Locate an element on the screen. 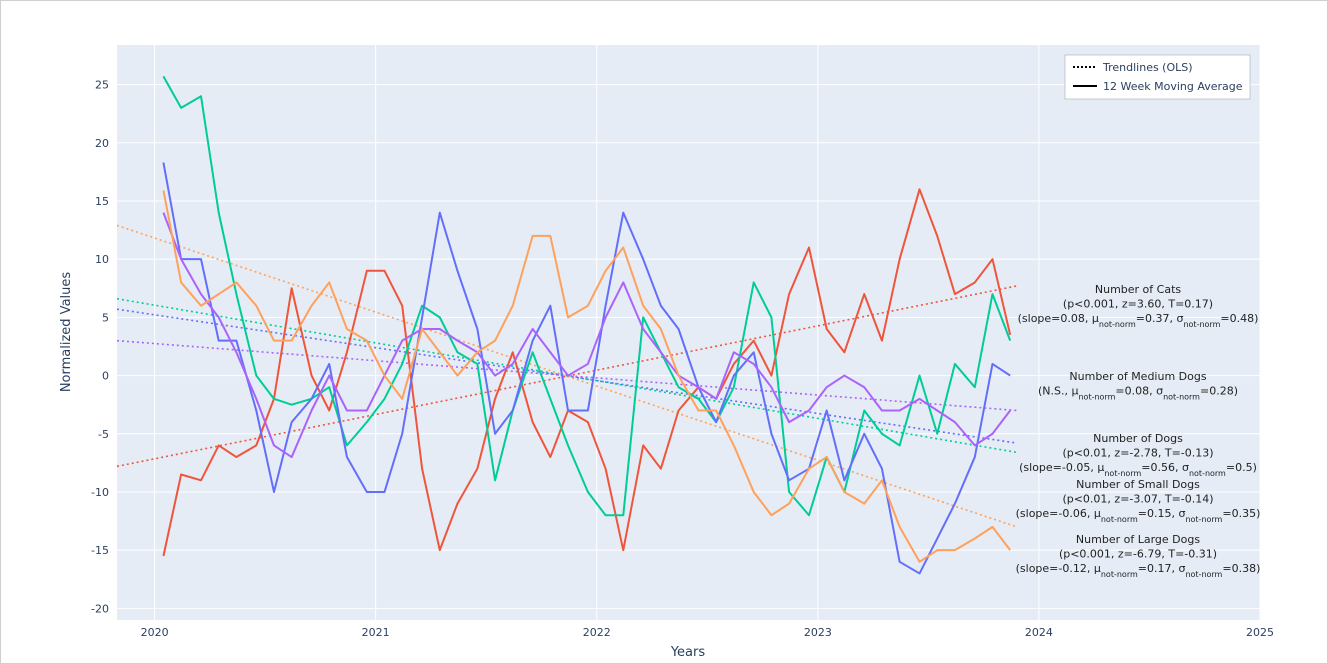 The image size is (1328, 664). legend: Trendlines (OLS) 12 Week Moving Average is located at coordinates (1157, 77).